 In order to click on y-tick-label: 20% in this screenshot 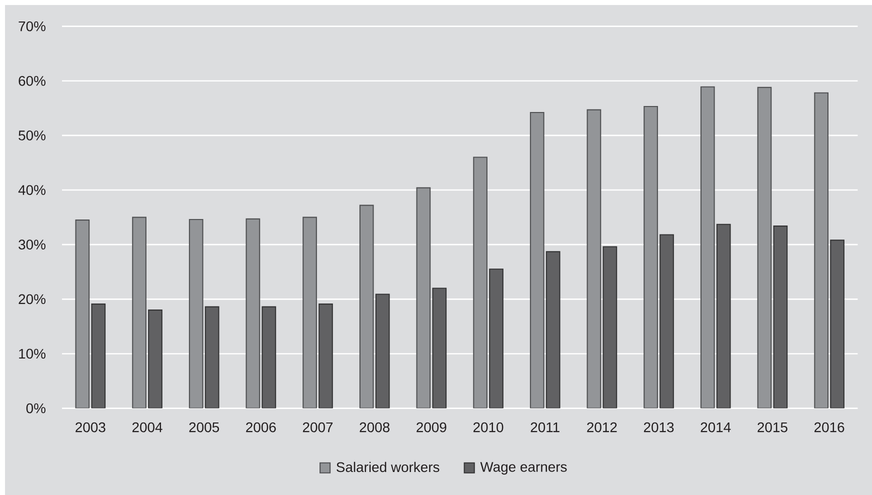, I will do `click(32, 299)`.